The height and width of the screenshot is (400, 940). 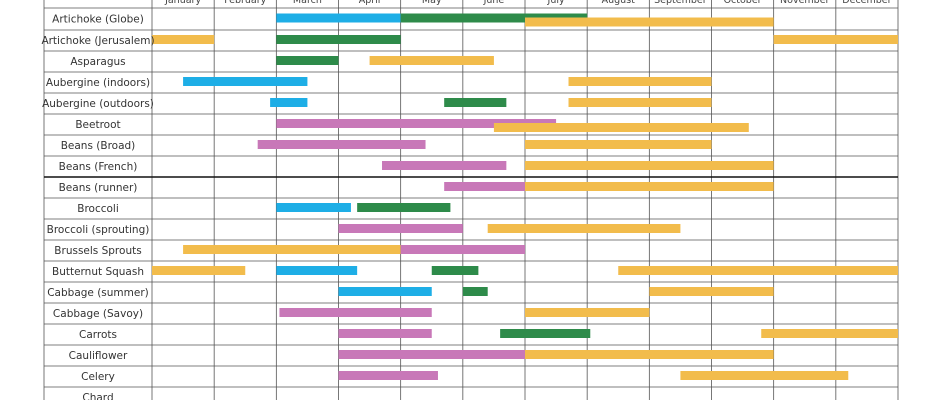 What do you see at coordinates (97, 62) in the screenshot?
I see `crop-label: Asparagus` at bounding box center [97, 62].